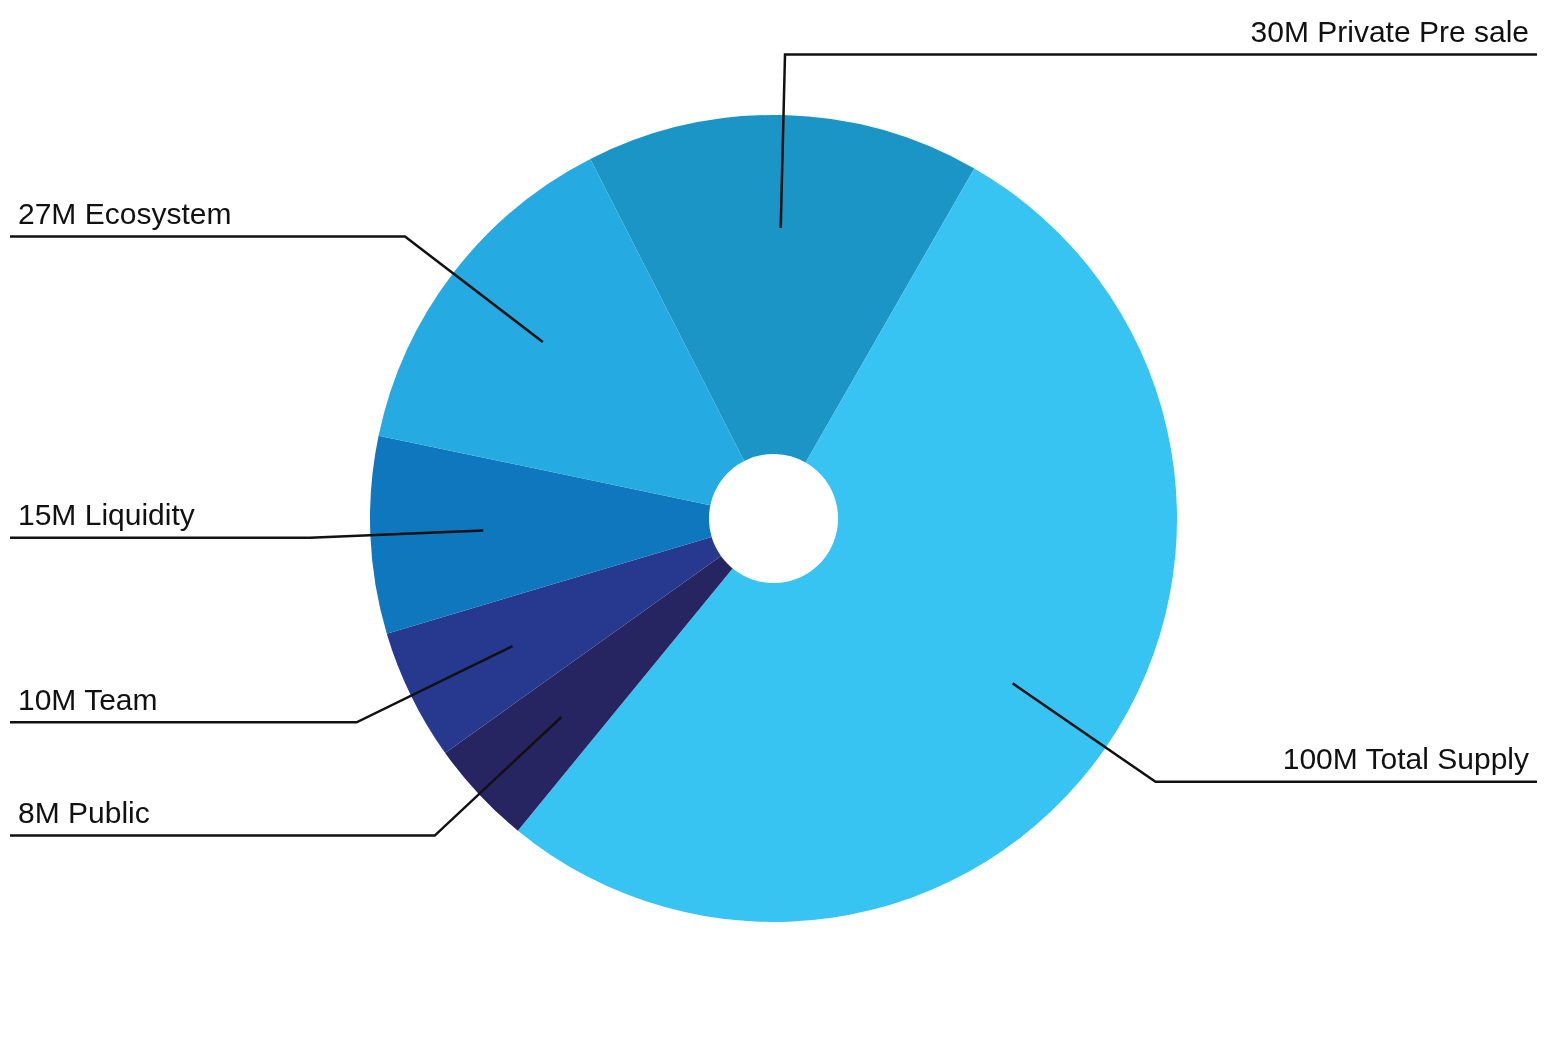  Describe the element at coordinates (1405, 759) in the screenshot. I see `slice-label: 100M Total Supply` at that location.